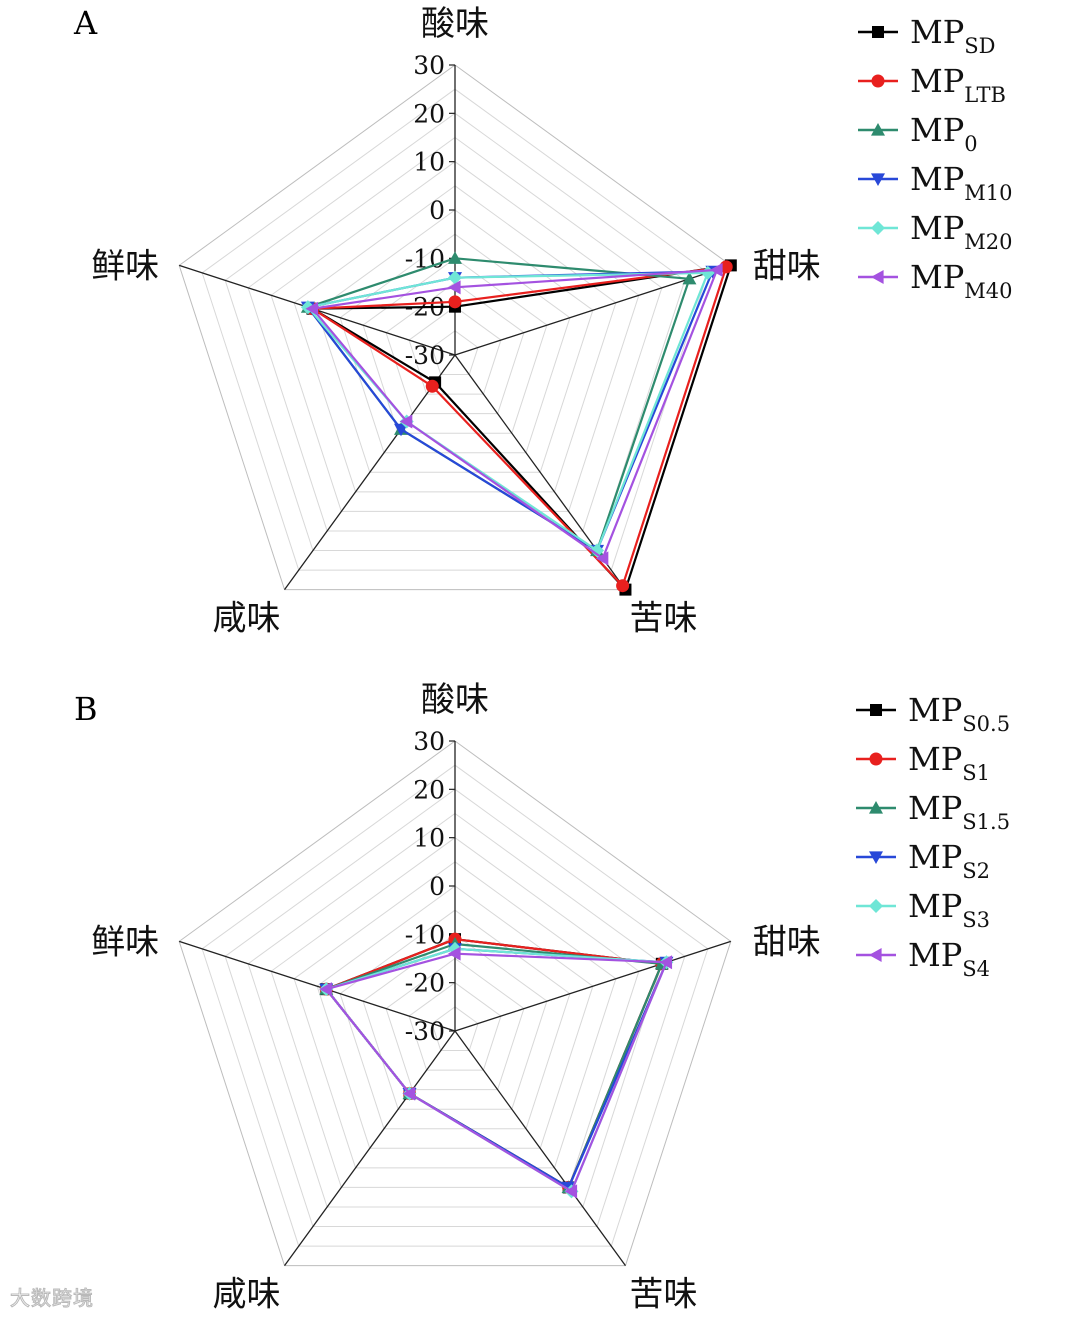 This screenshot has height=1317, width=1080. Describe the element at coordinates (85, 23) in the screenshot. I see `panel-label: A` at that location.